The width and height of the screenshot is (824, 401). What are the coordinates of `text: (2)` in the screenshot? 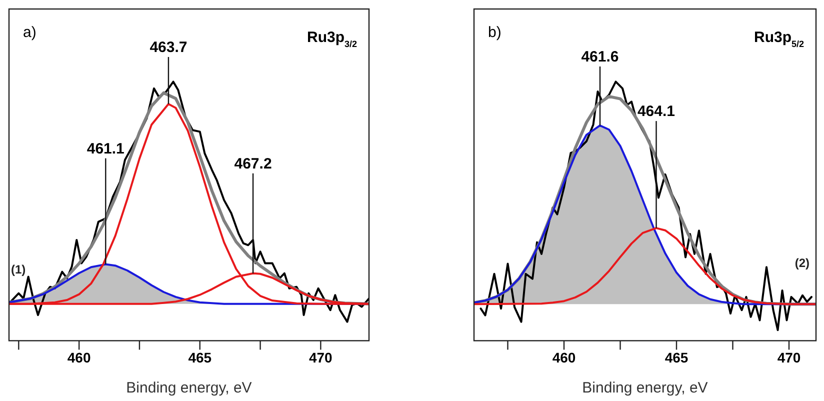 It's located at (802, 263).